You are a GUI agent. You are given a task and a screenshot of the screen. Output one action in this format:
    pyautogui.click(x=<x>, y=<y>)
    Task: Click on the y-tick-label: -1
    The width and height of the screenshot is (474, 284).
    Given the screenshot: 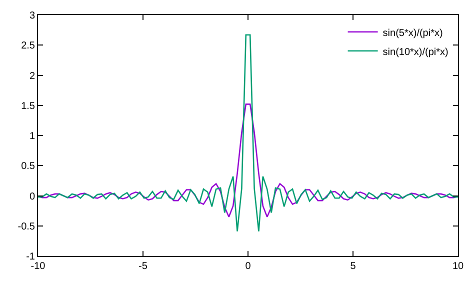 What is the action you would take?
    pyautogui.click(x=31, y=257)
    